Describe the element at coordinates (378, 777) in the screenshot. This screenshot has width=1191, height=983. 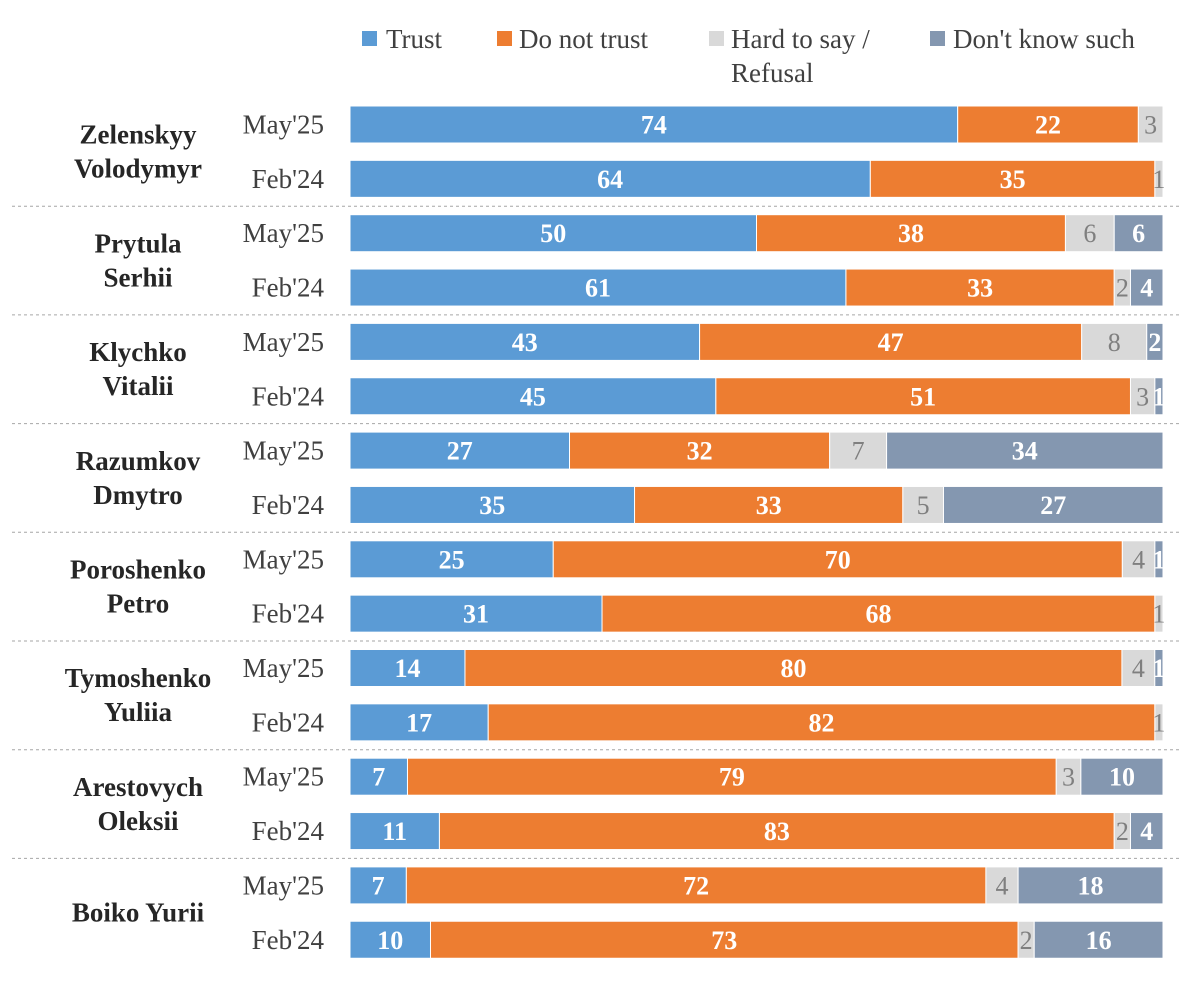
I see `data-label-trust: 7` at that location.